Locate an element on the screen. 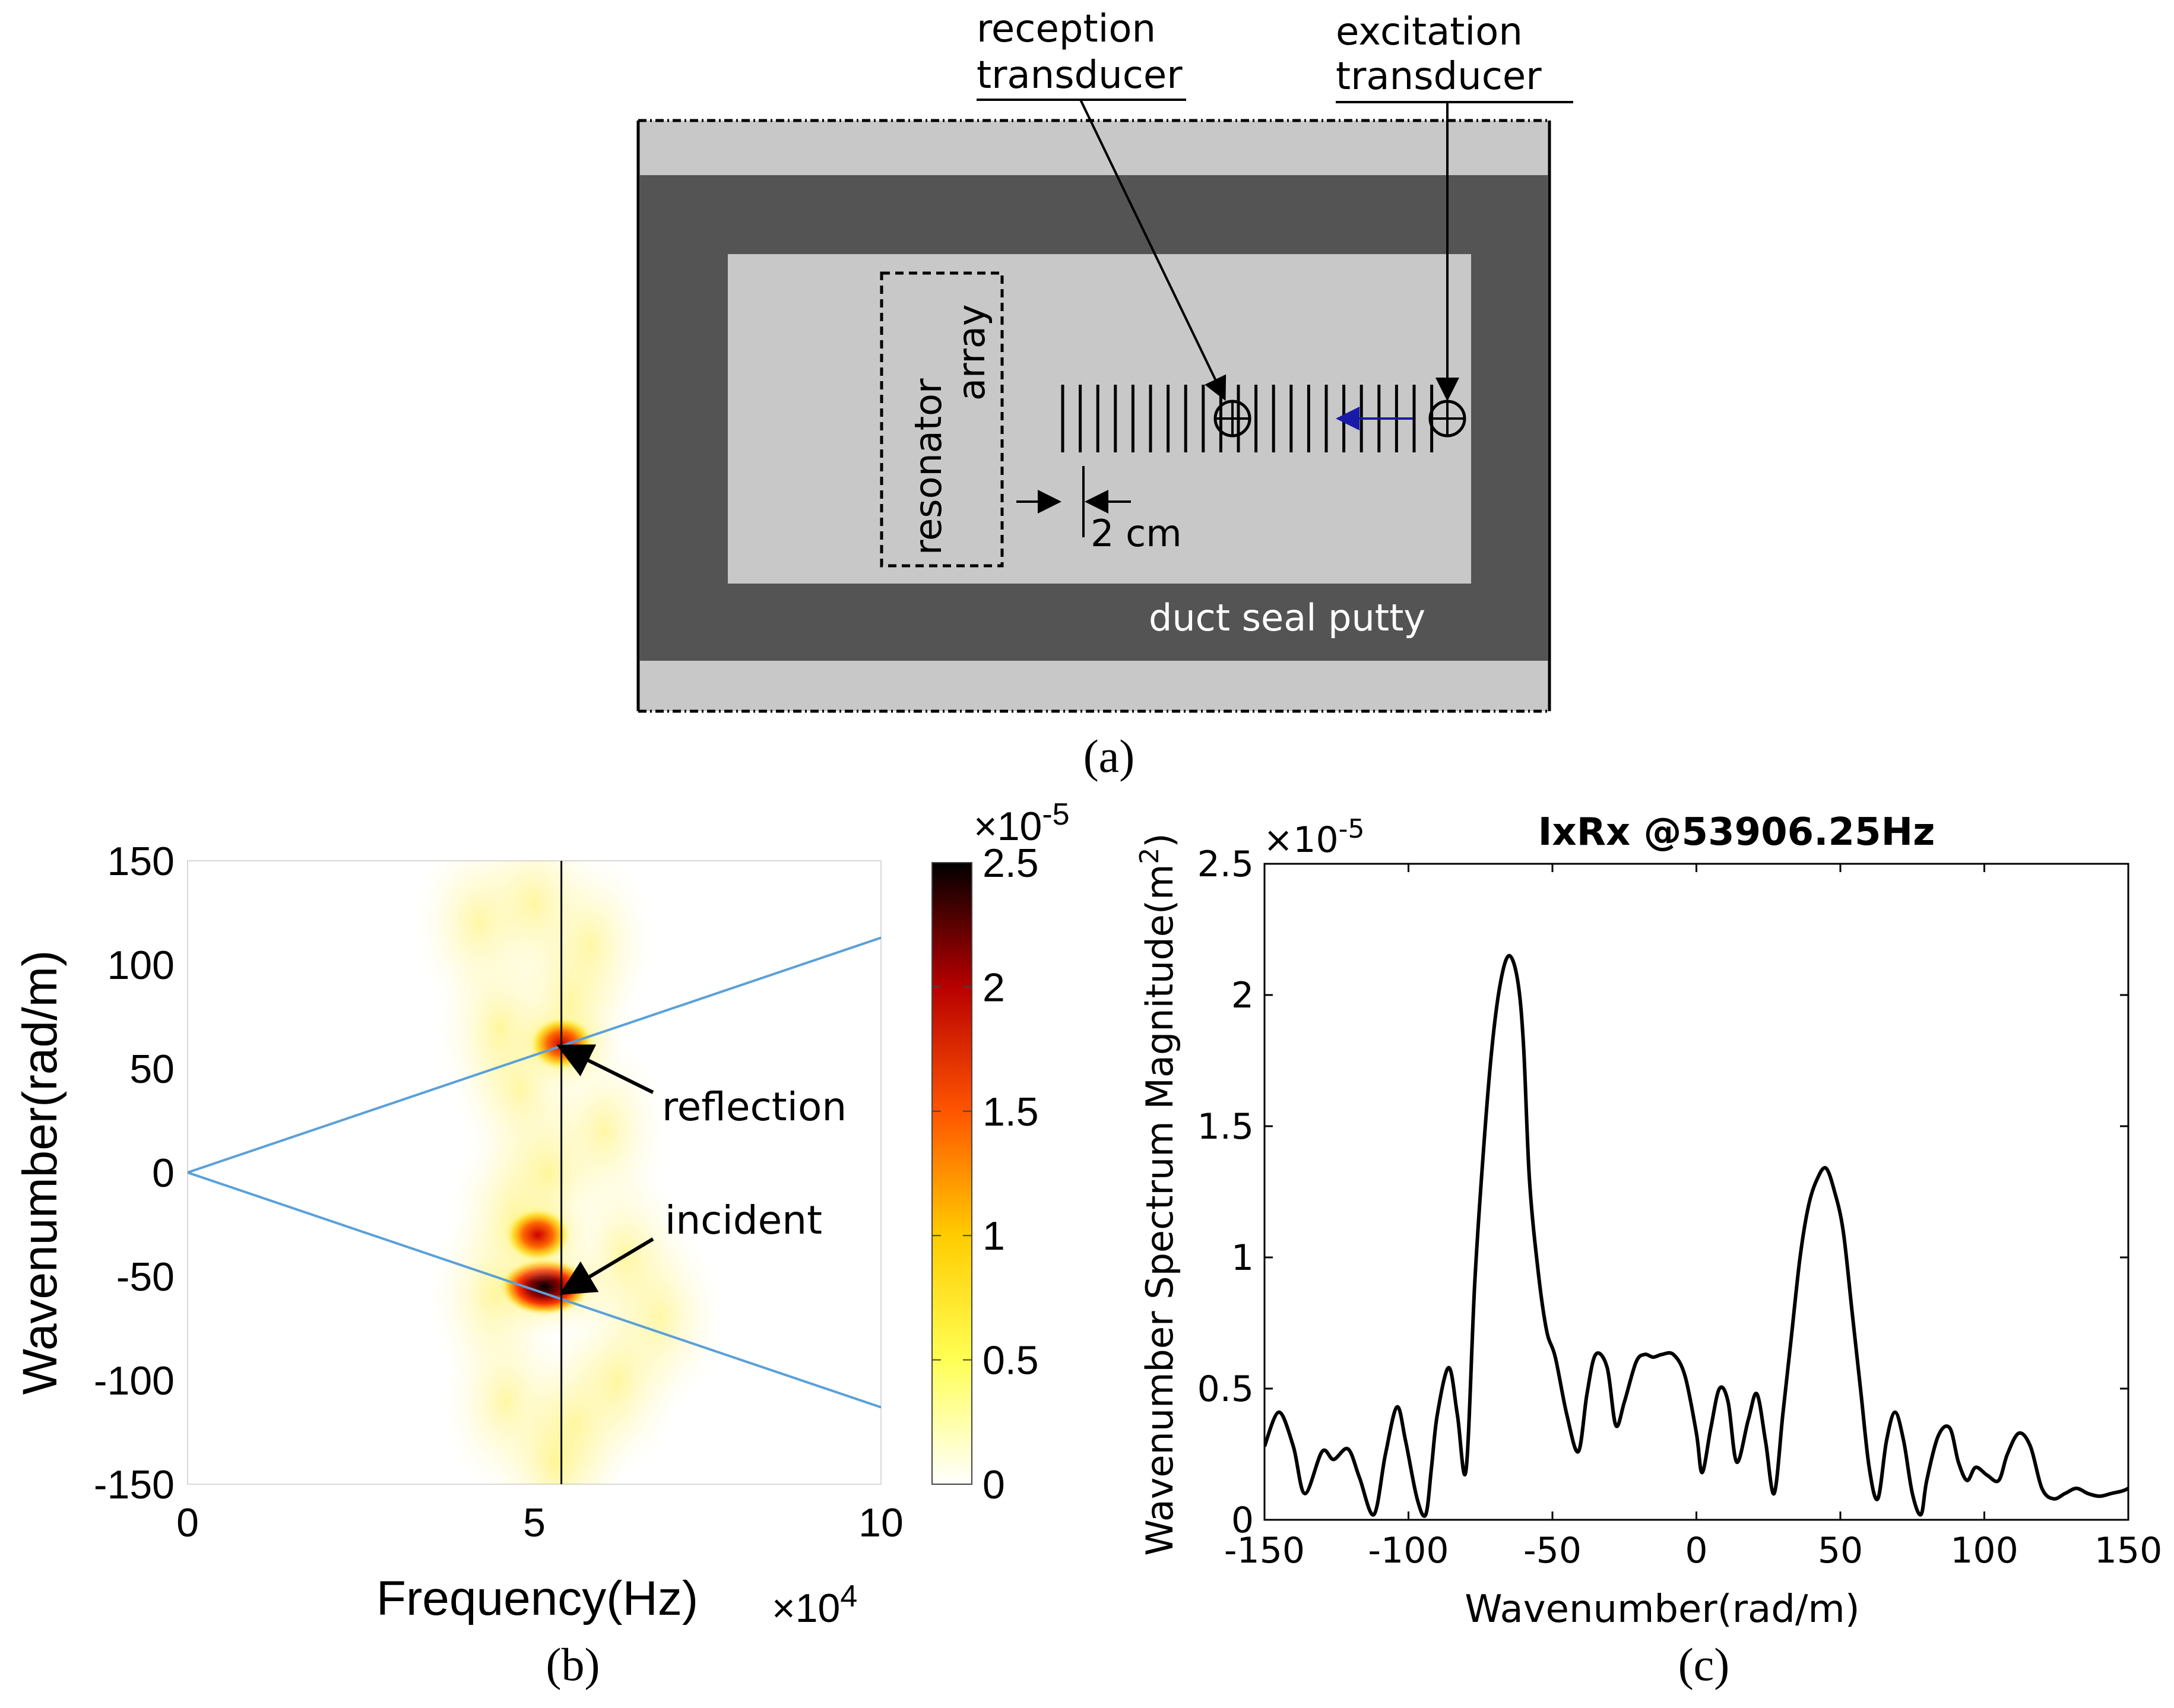 The height and width of the screenshot is (1708, 2174). line-chart-x-tick-label: 150 is located at coordinates (2128, 1550).